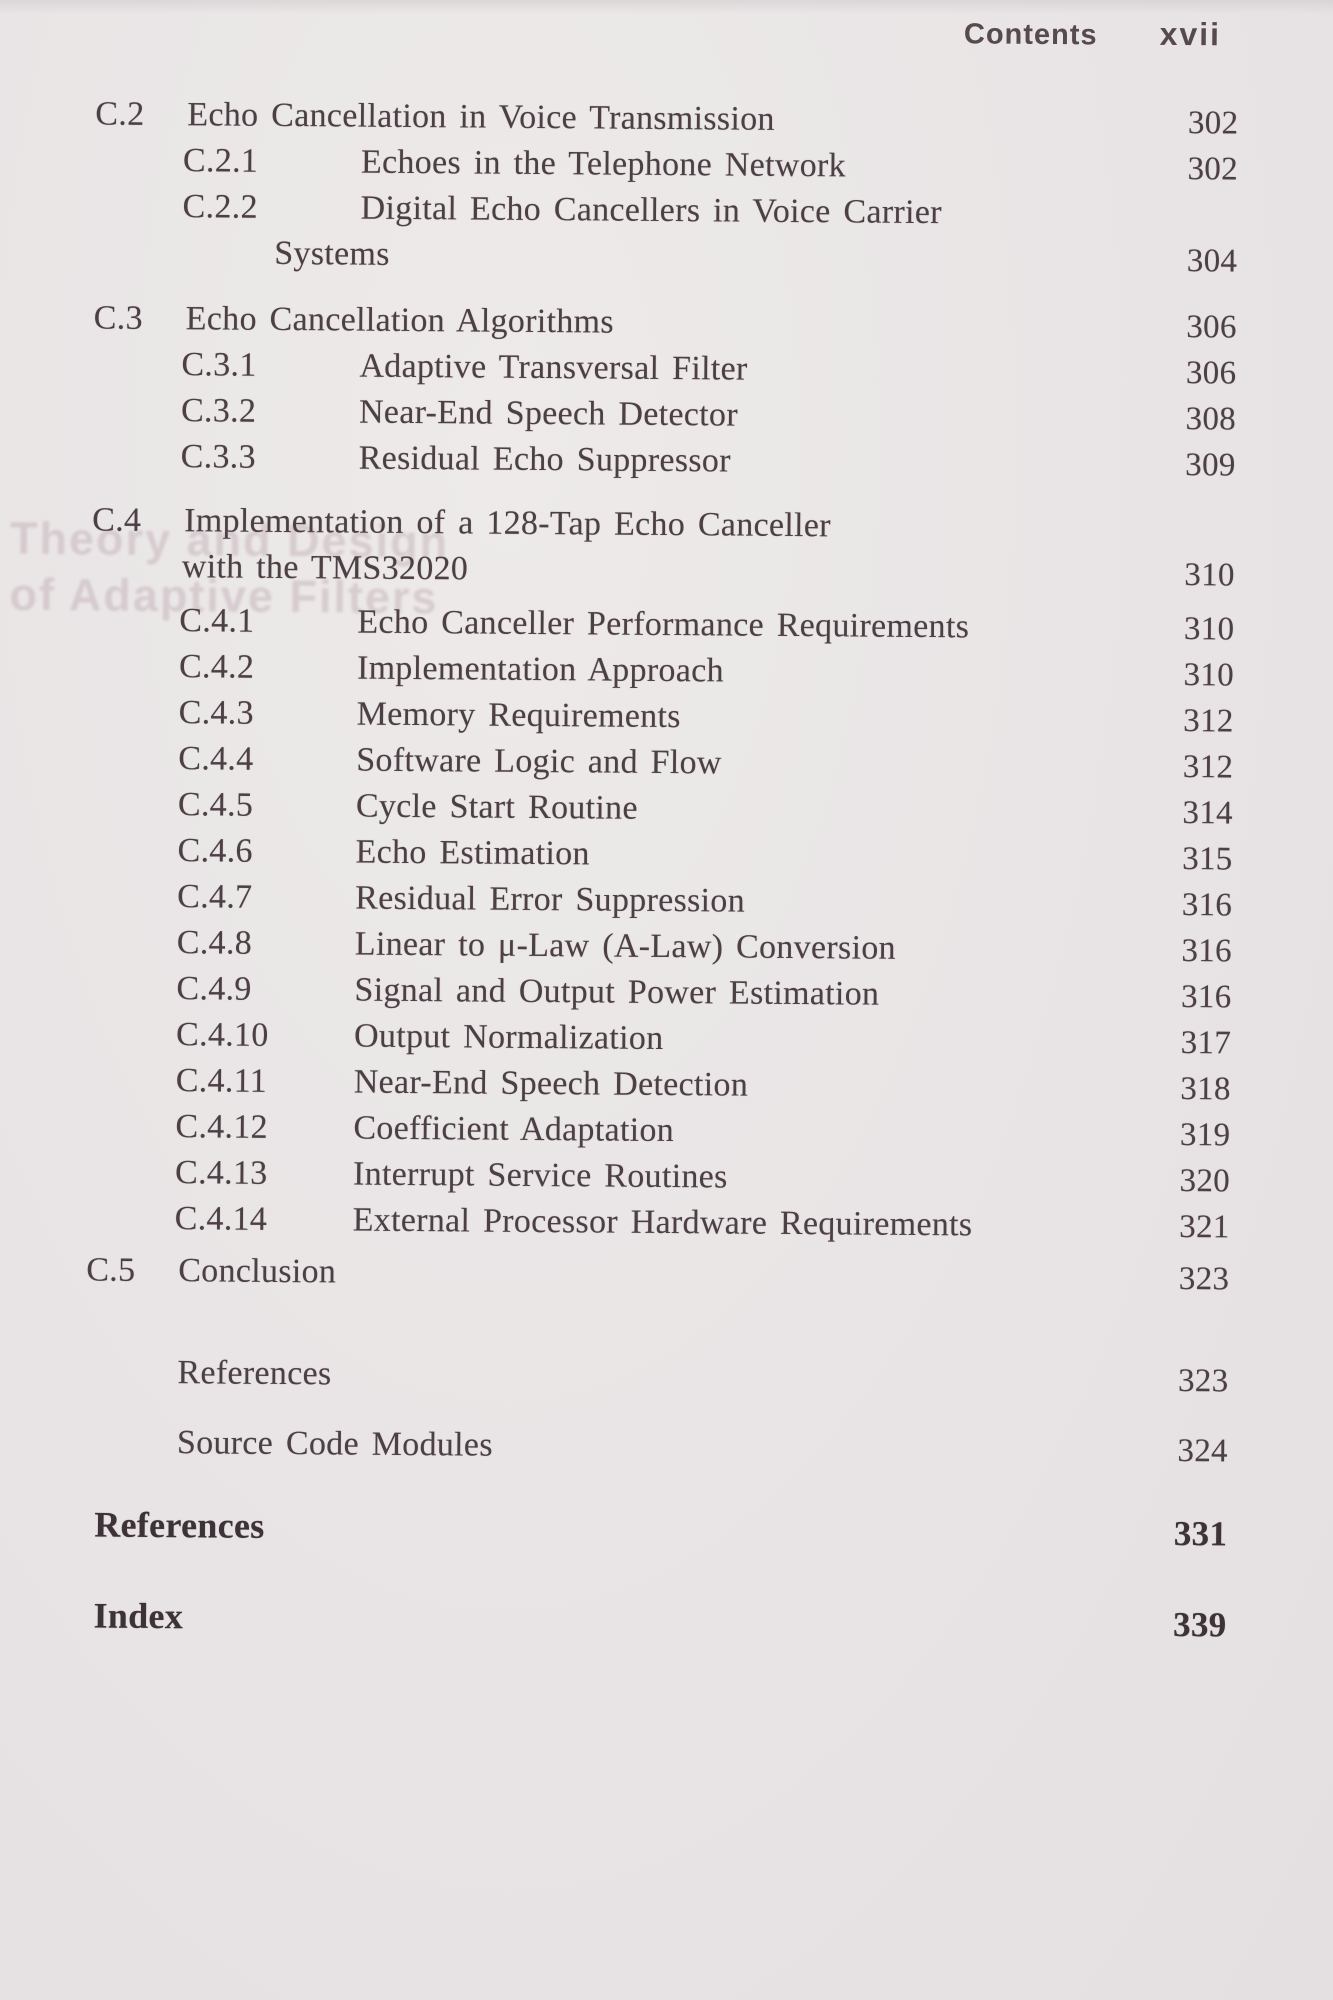  Describe the element at coordinates (120, 114) in the screenshot. I see `toc-entry-number: C.2` at that location.